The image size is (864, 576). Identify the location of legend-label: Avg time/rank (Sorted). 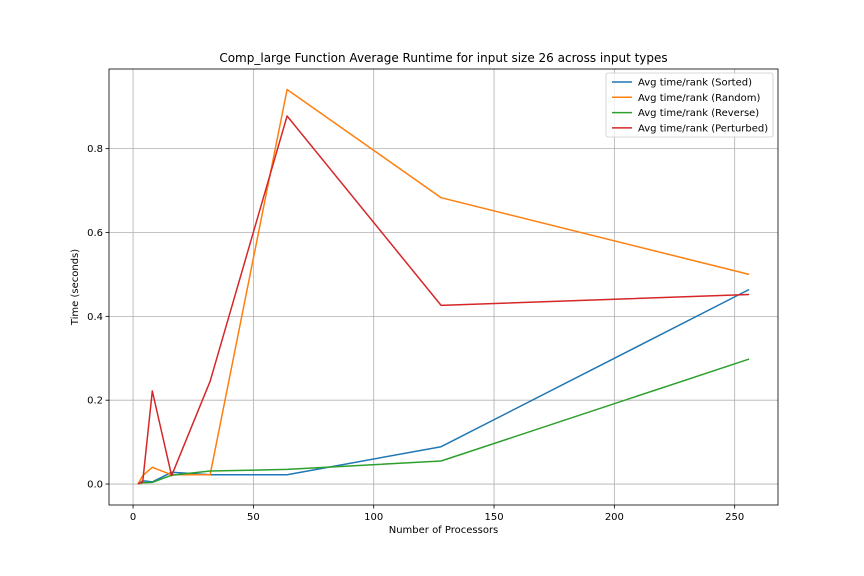
(695, 83).